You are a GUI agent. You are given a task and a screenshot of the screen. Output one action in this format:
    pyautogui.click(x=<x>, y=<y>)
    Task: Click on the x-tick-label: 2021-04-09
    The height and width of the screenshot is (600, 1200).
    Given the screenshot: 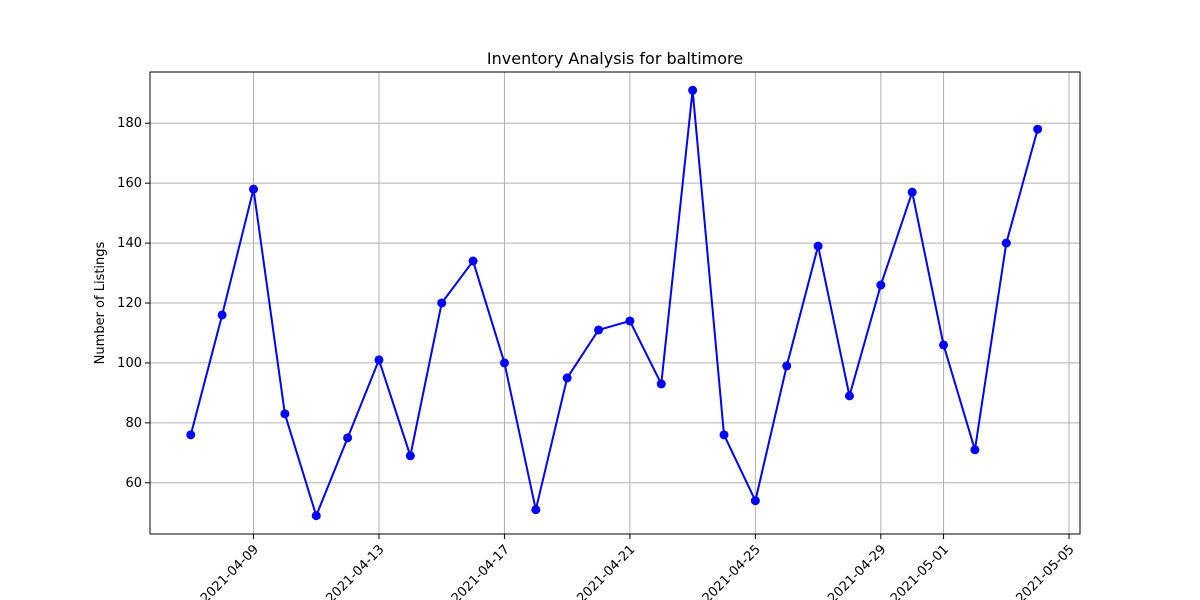 What is the action you would take?
    pyautogui.click(x=230, y=571)
    